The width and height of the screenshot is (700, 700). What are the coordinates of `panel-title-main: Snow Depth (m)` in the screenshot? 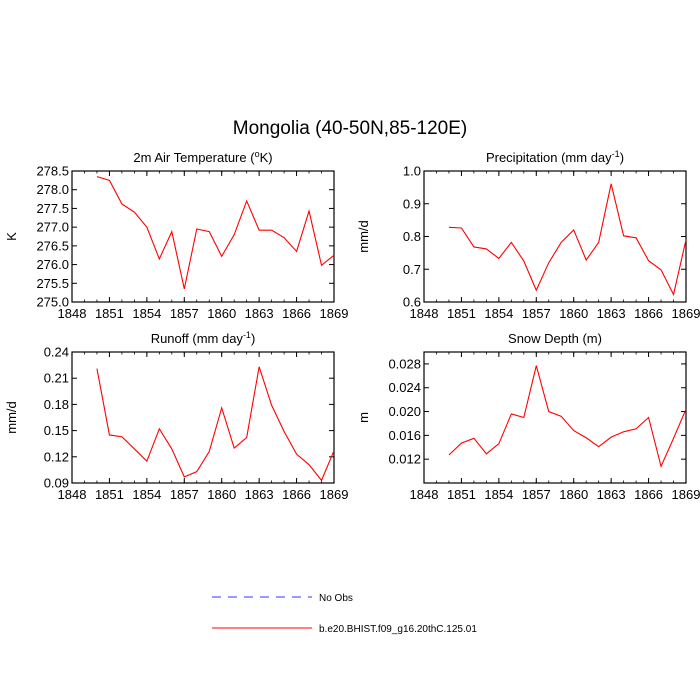 It's located at (555, 338).